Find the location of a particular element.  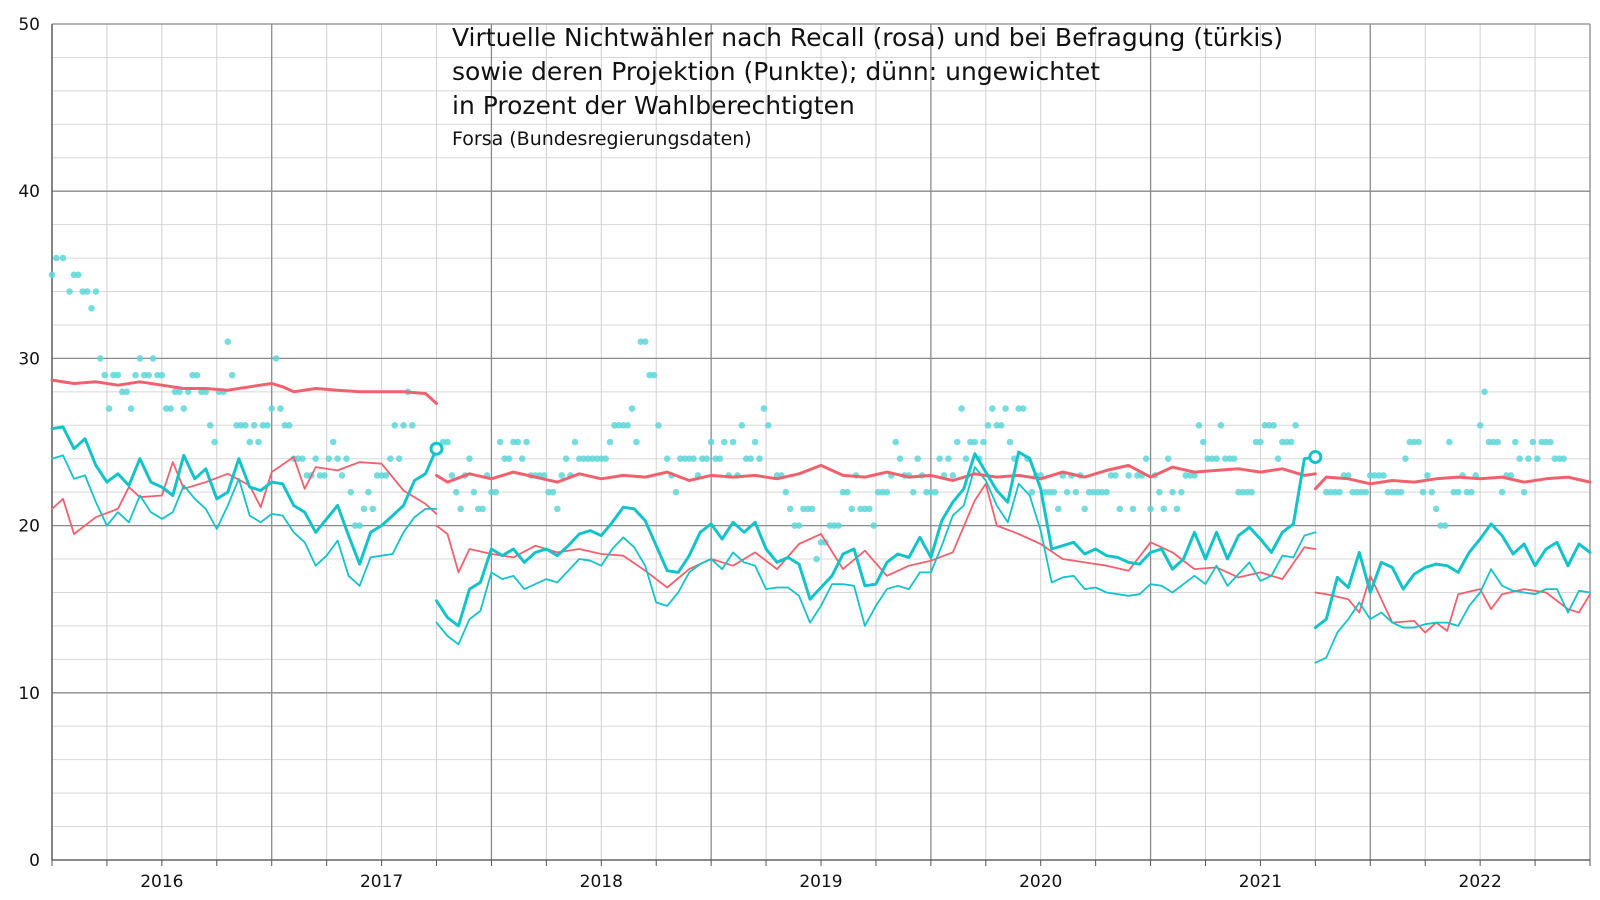

series-line-survey-weighted is located at coordinates (1452, 576).